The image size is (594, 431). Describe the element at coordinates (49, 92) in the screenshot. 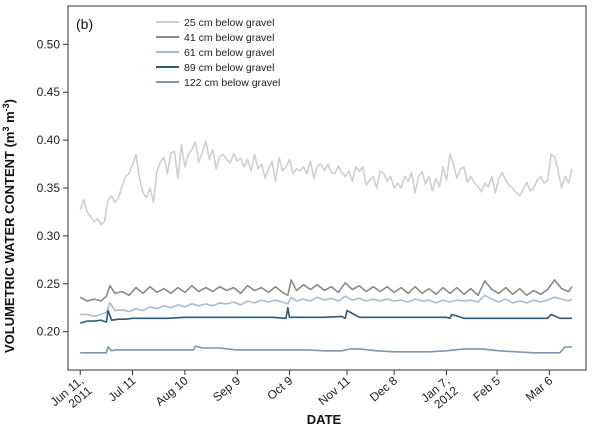

I see `y-tick-label: 0.45` at that location.